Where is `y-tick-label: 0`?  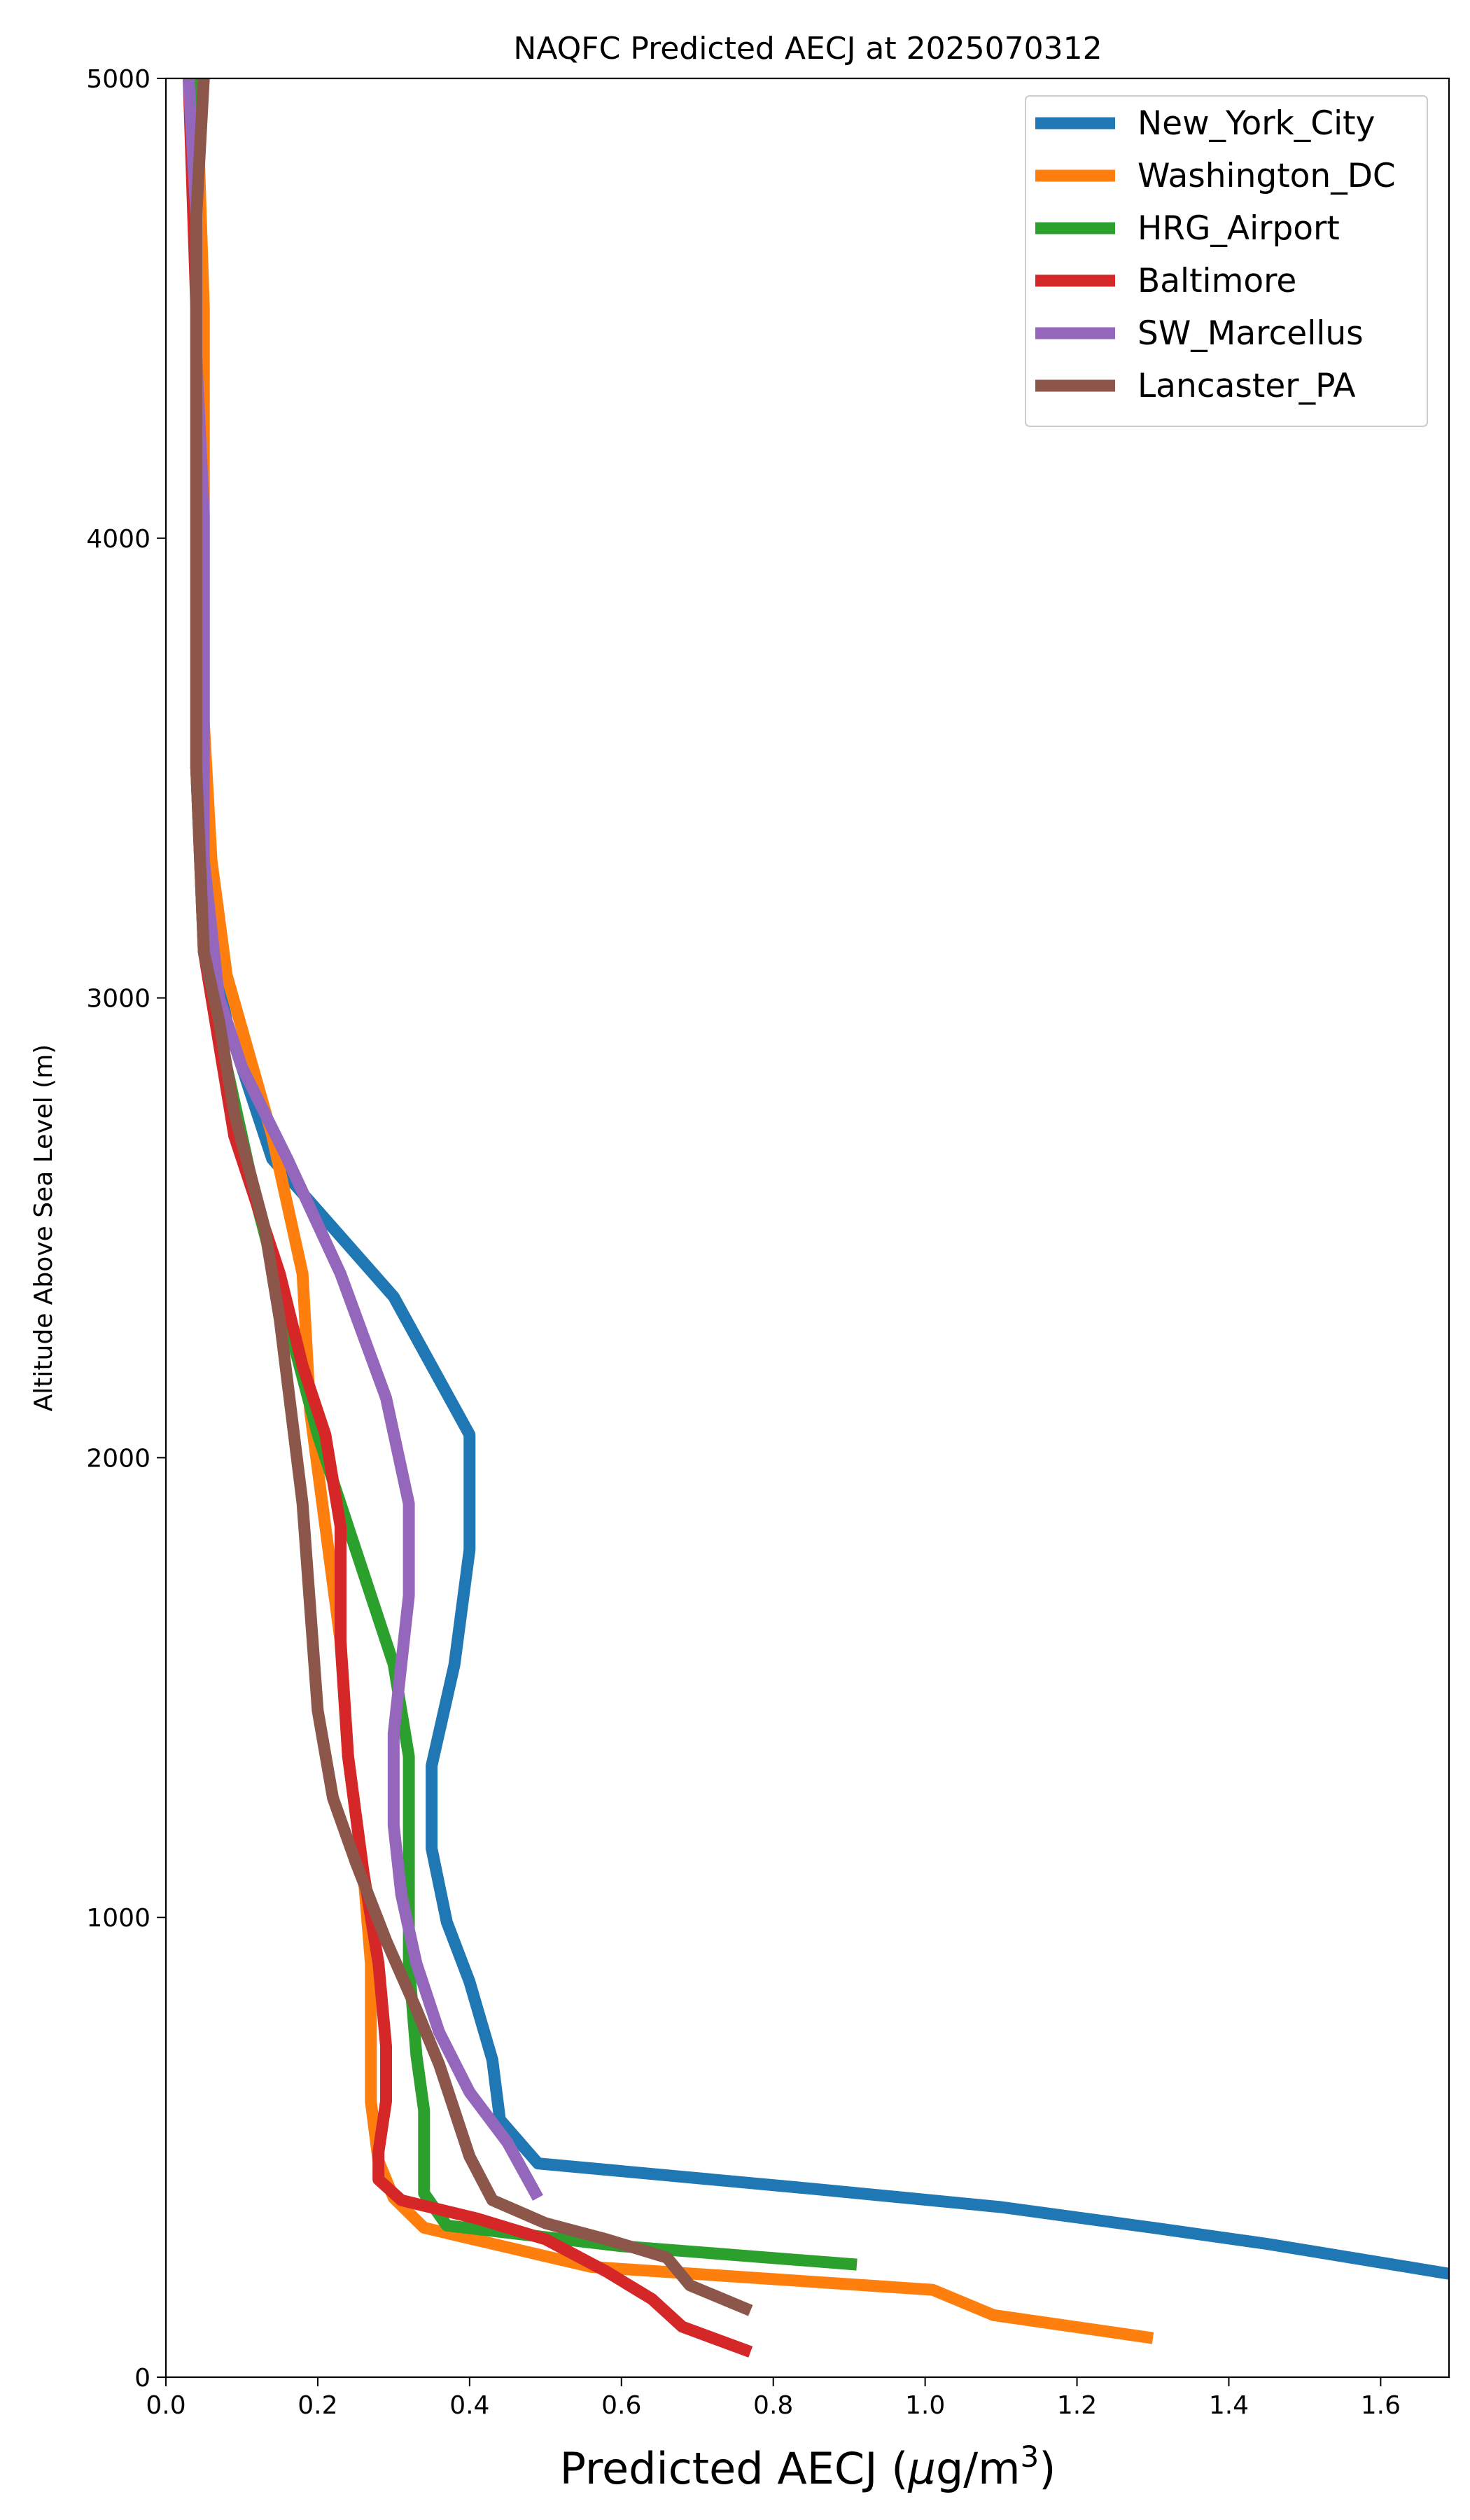 y-tick-label: 0 is located at coordinates (142, 2378).